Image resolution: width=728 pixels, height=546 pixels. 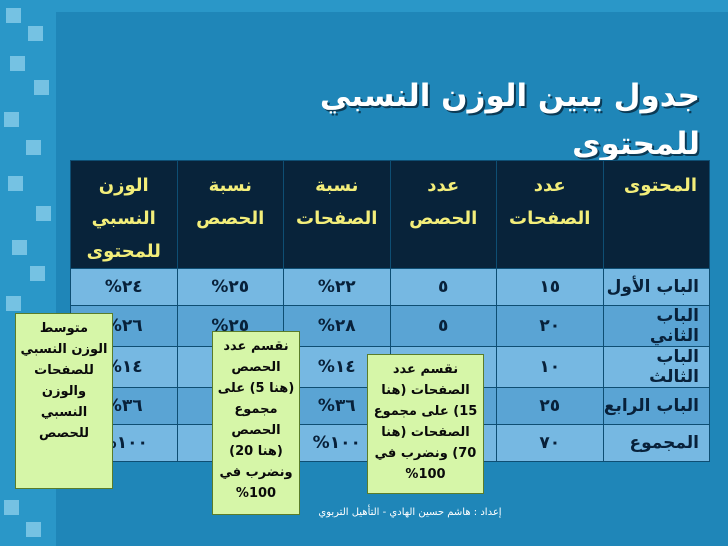 What do you see at coordinates (124, 214) in the screenshot?
I see `header-relative-weight: الوزن النسبي للمحتوى` at bounding box center [124, 214].